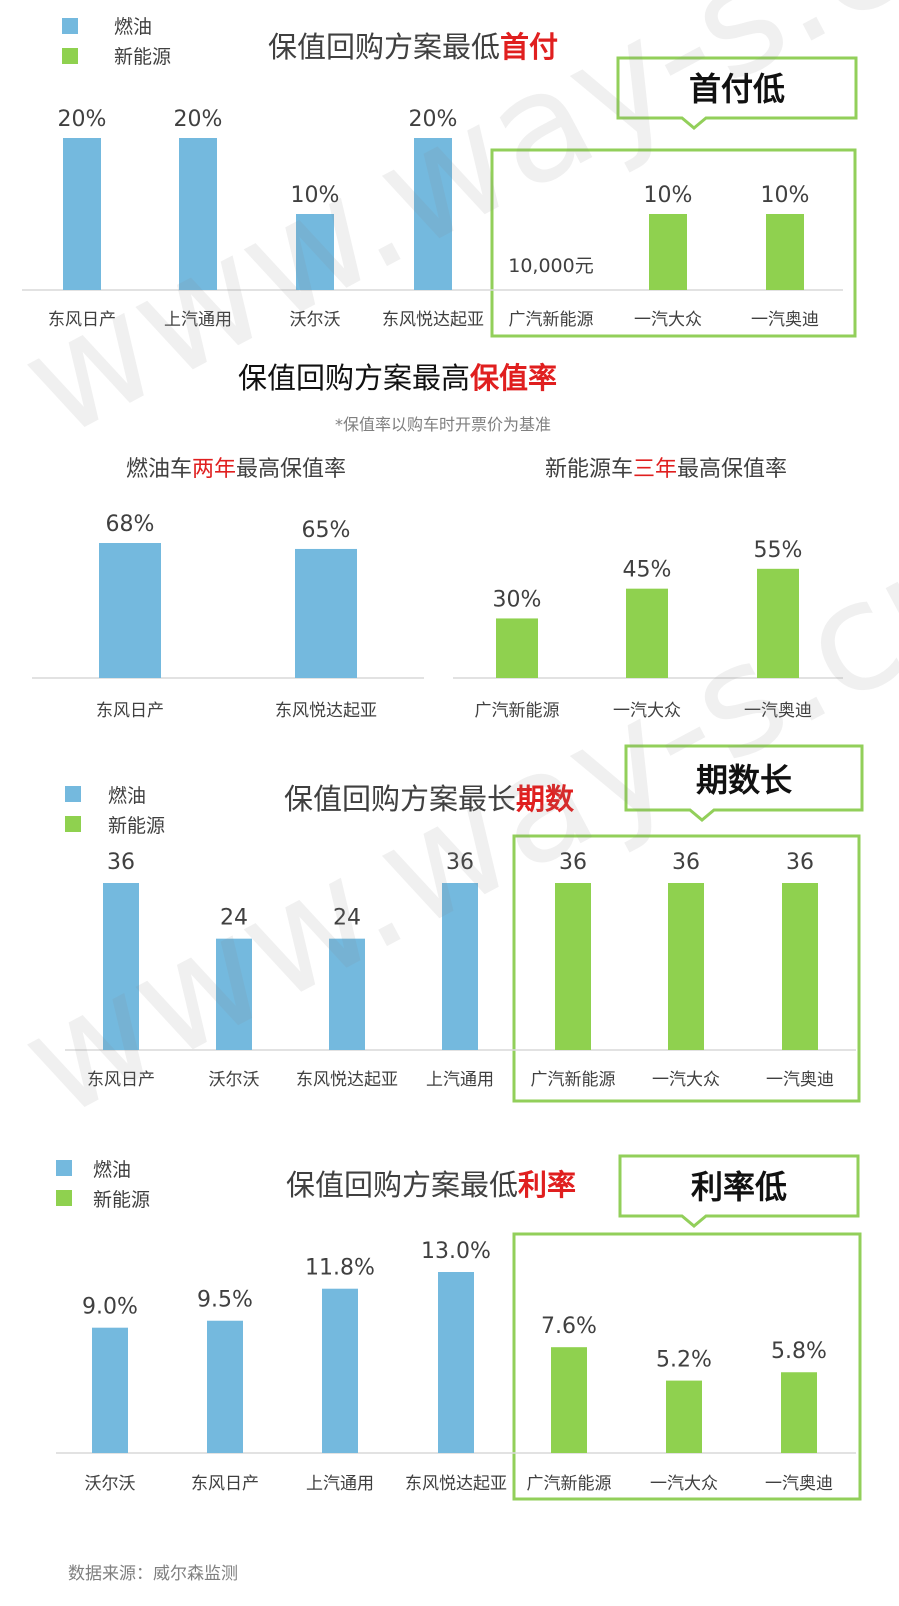 The height and width of the screenshot is (1606, 899). I want to click on subchart-title-fuel: 燃油车两年最高保值率, so click(236, 469).